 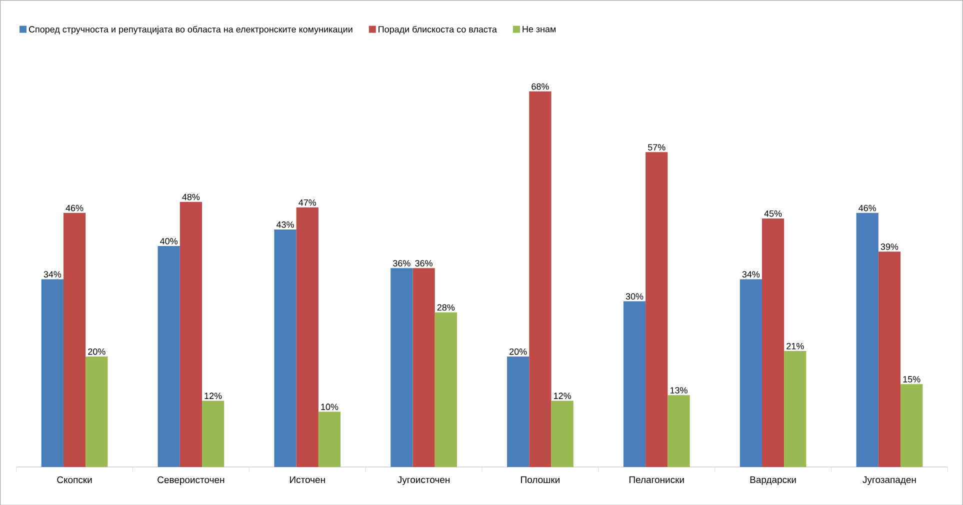 What do you see at coordinates (911, 379) in the screenshot?
I see `data-label: 15%` at bounding box center [911, 379].